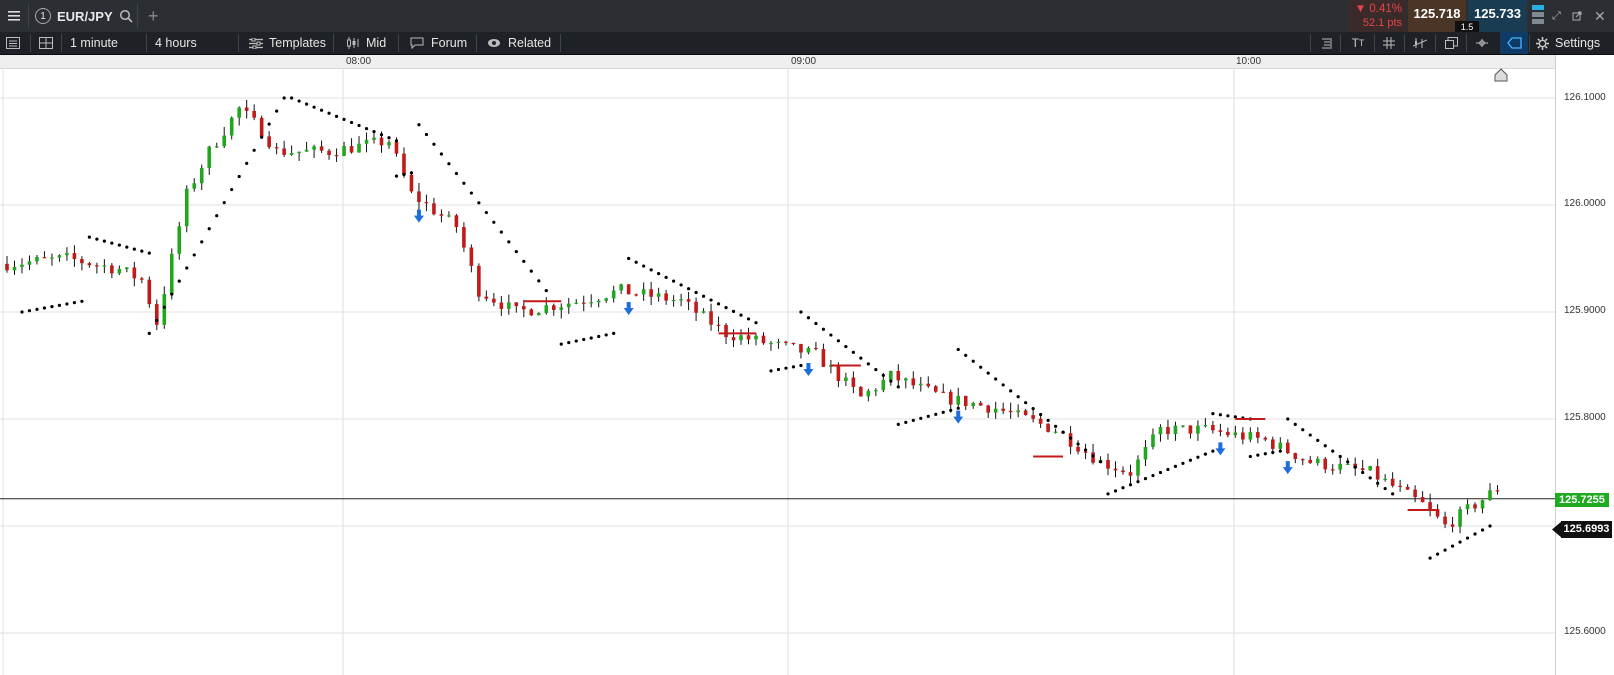 Image resolution: width=1614 pixels, height=675 pixels. I want to click on hamburger-menu-icon, so click(14, 16).